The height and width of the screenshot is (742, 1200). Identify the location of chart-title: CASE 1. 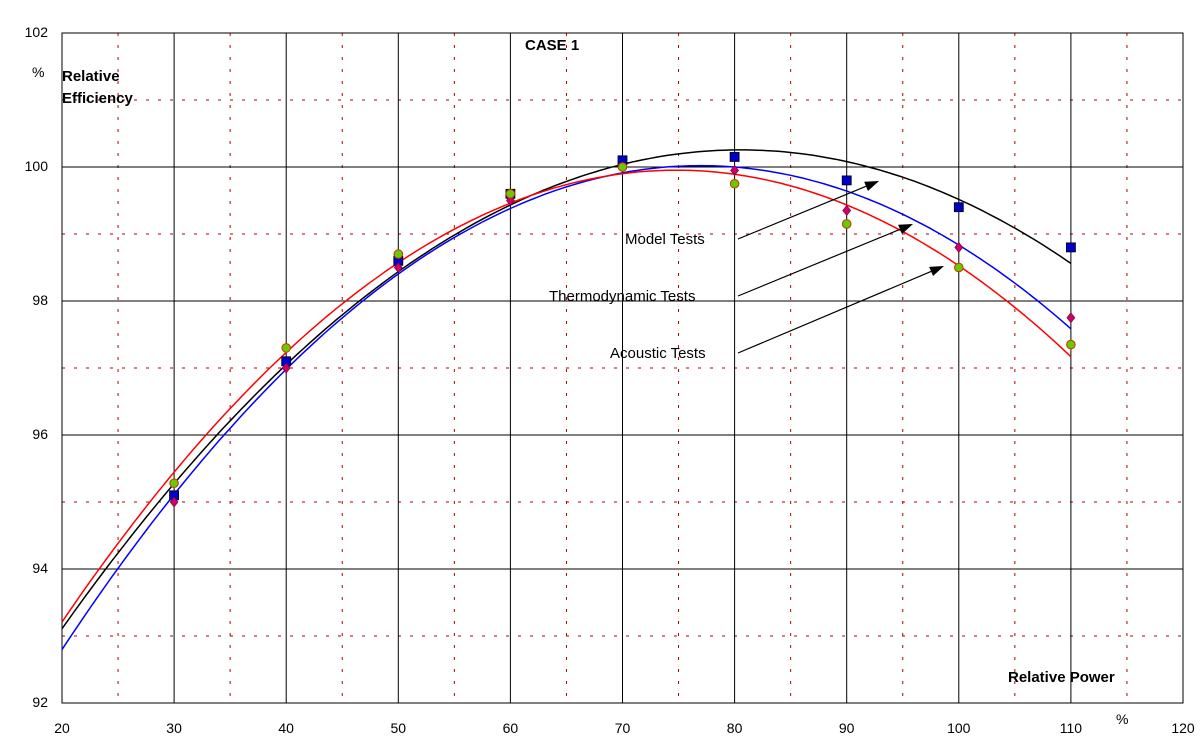
(552, 45).